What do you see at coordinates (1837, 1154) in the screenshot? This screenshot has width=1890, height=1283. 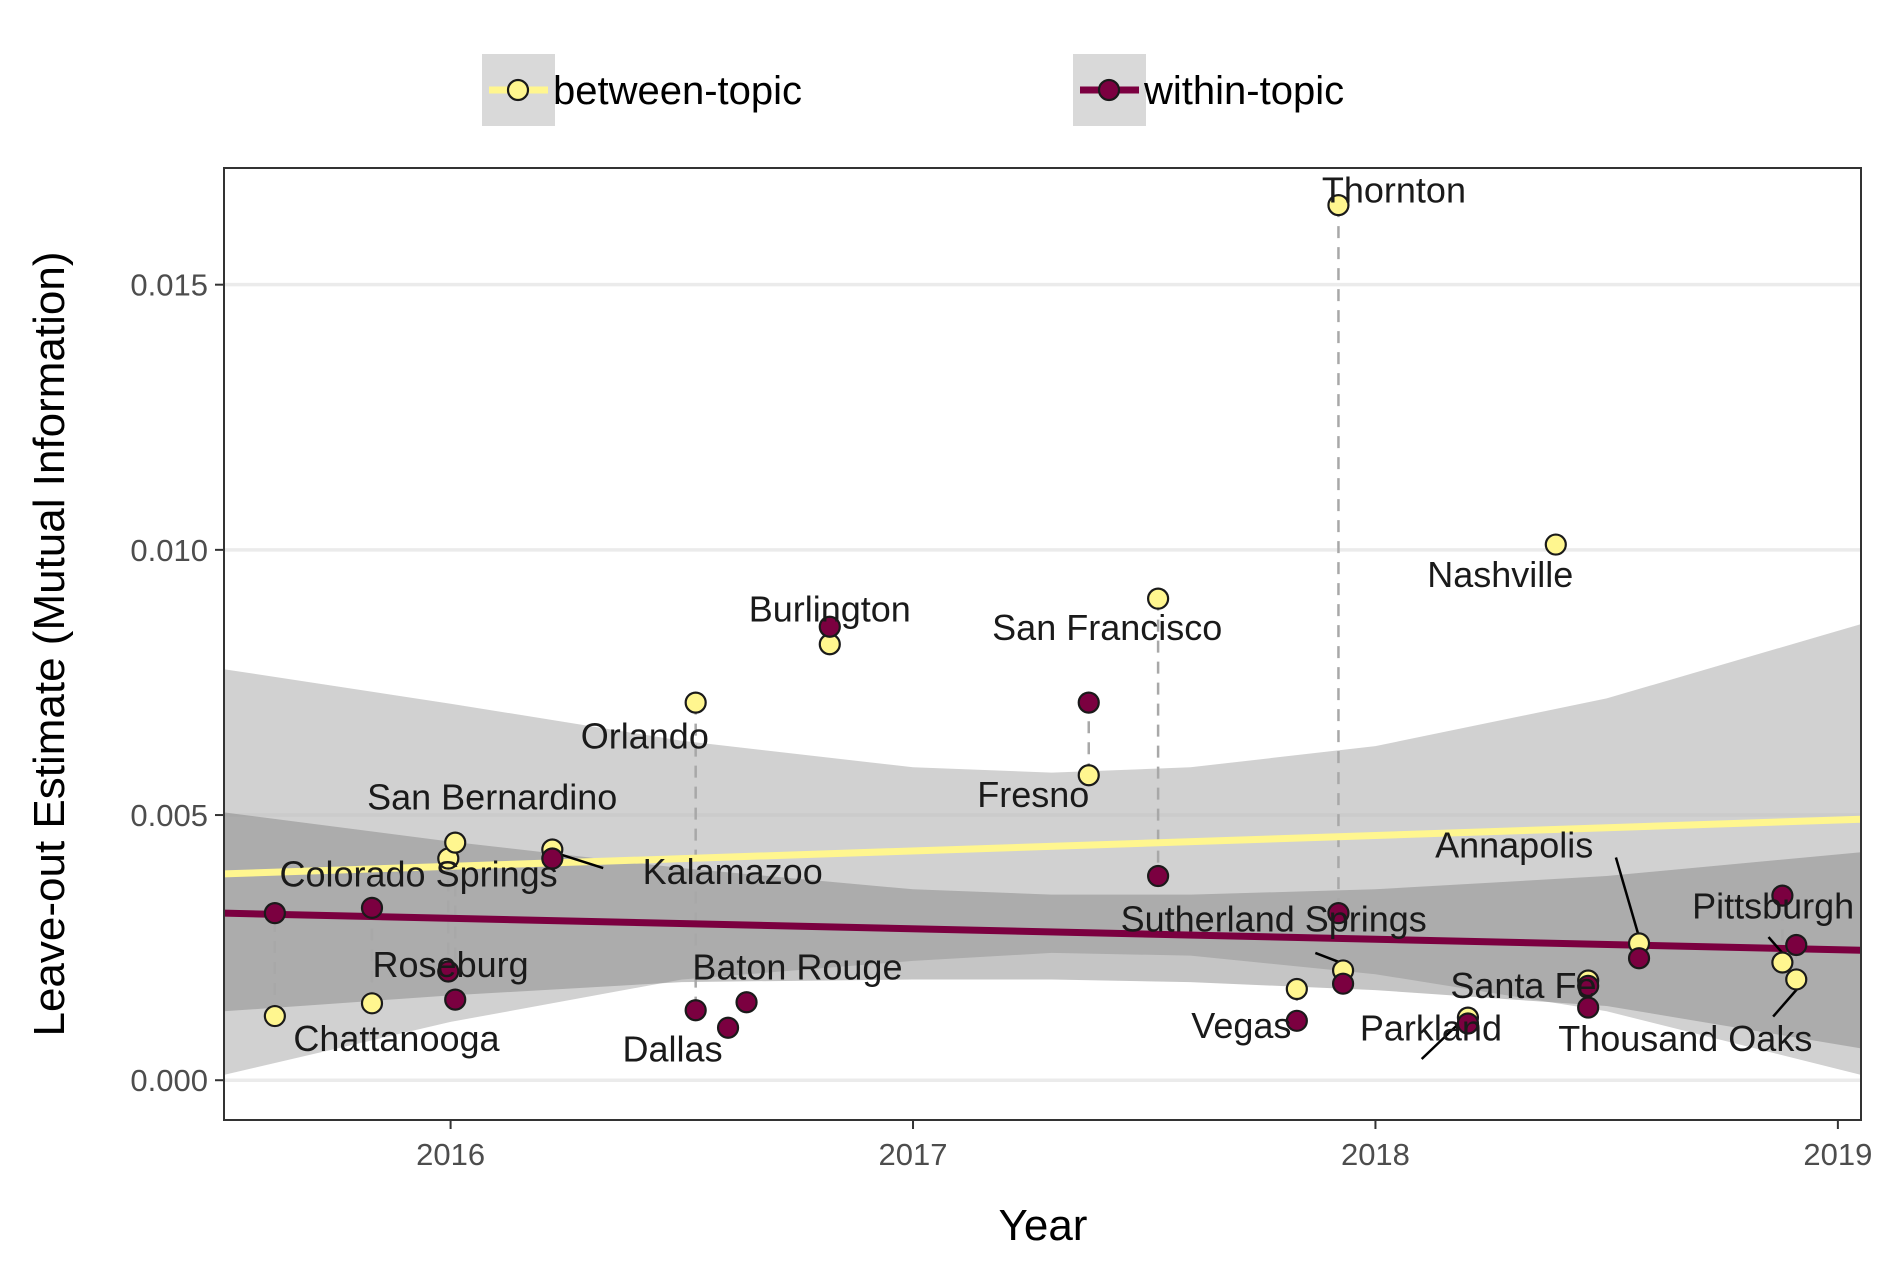 I see `x-tick-label: 2019` at bounding box center [1837, 1154].